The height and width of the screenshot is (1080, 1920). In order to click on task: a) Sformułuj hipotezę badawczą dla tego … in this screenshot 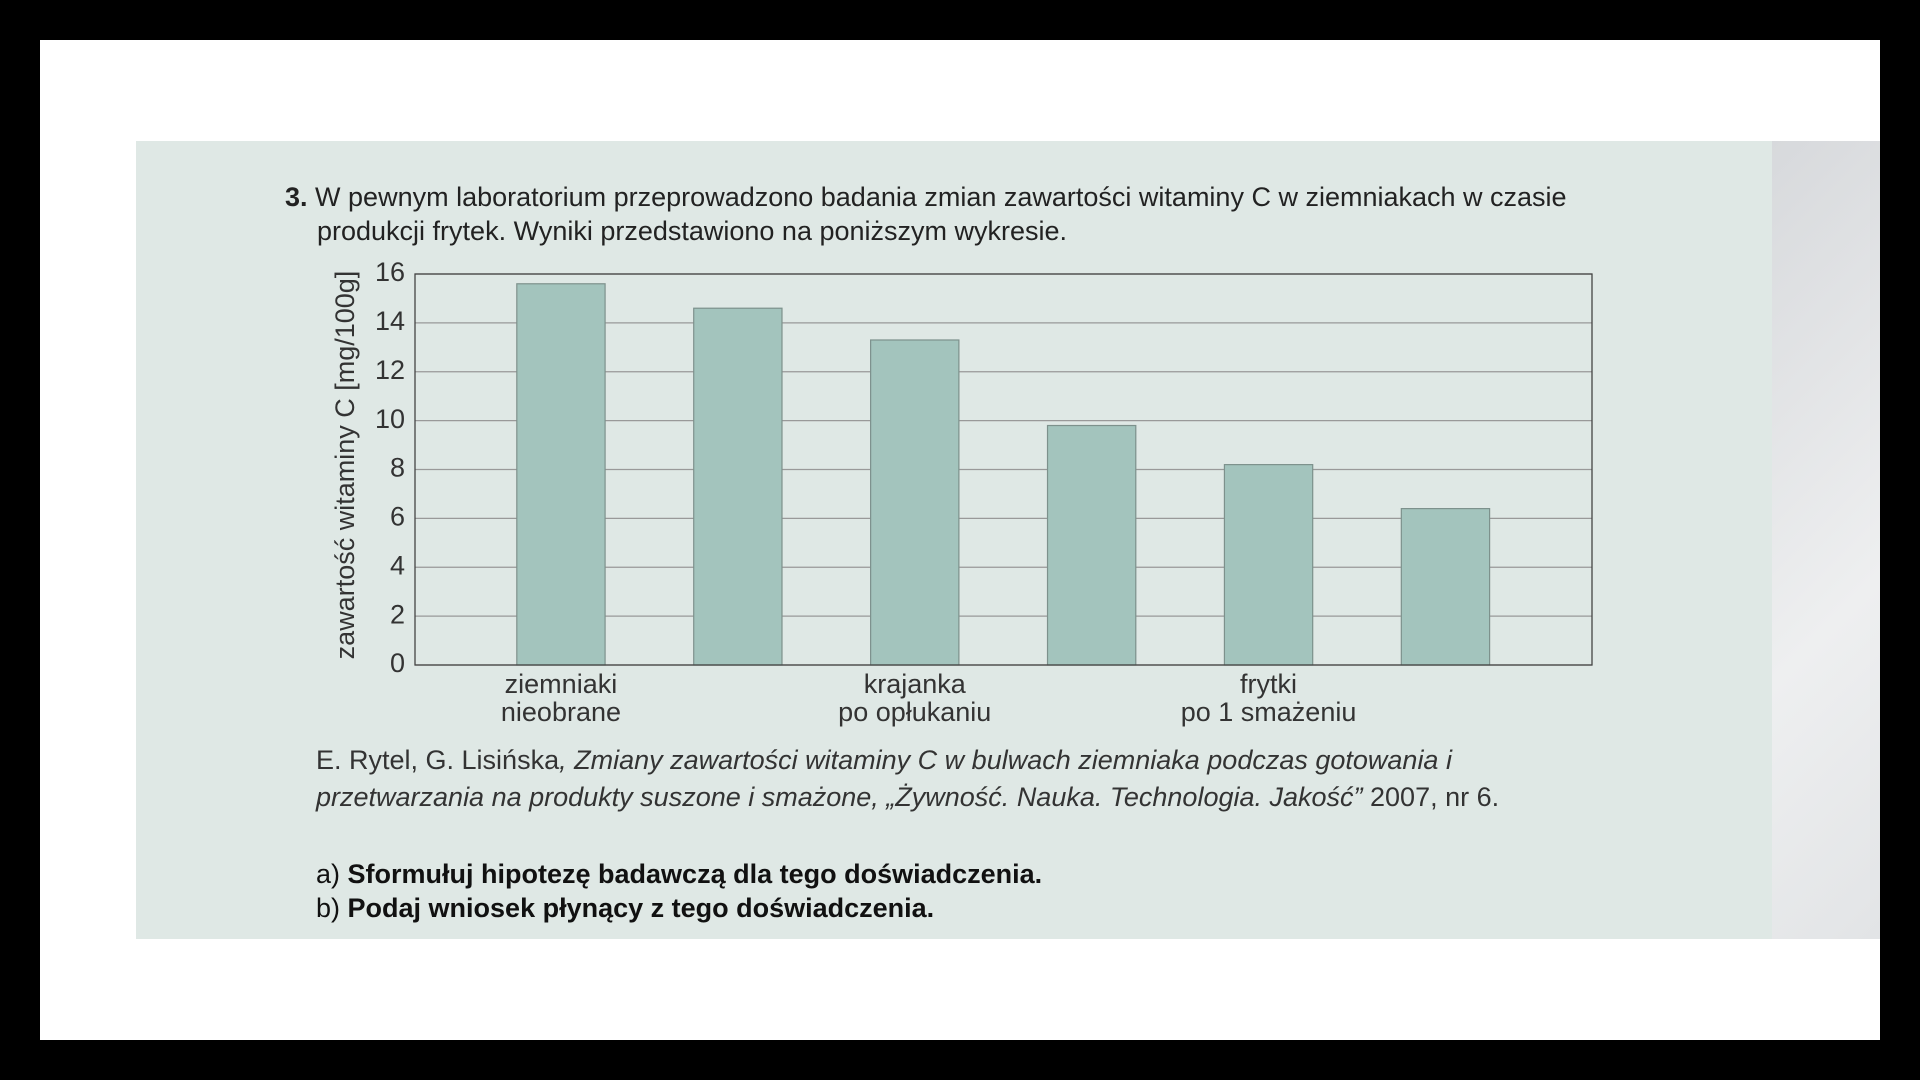, I will do `click(679, 874)`.